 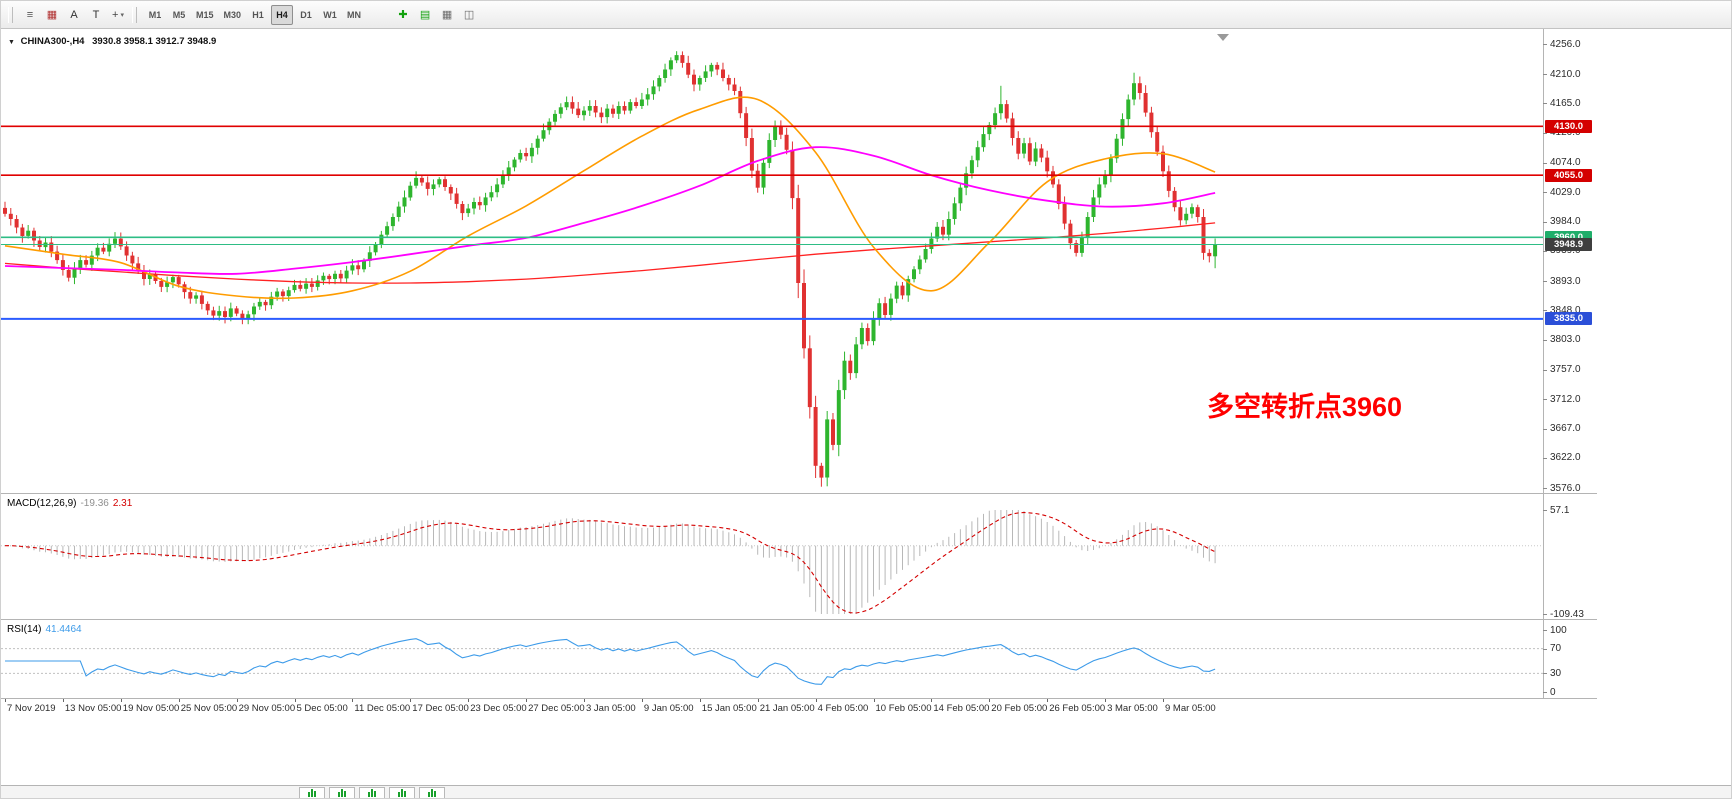 What do you see at coordinates (1565, 429) in the screenshot?
I see `axis-price-label: 3667.0` at bounding box center [1565, 429].